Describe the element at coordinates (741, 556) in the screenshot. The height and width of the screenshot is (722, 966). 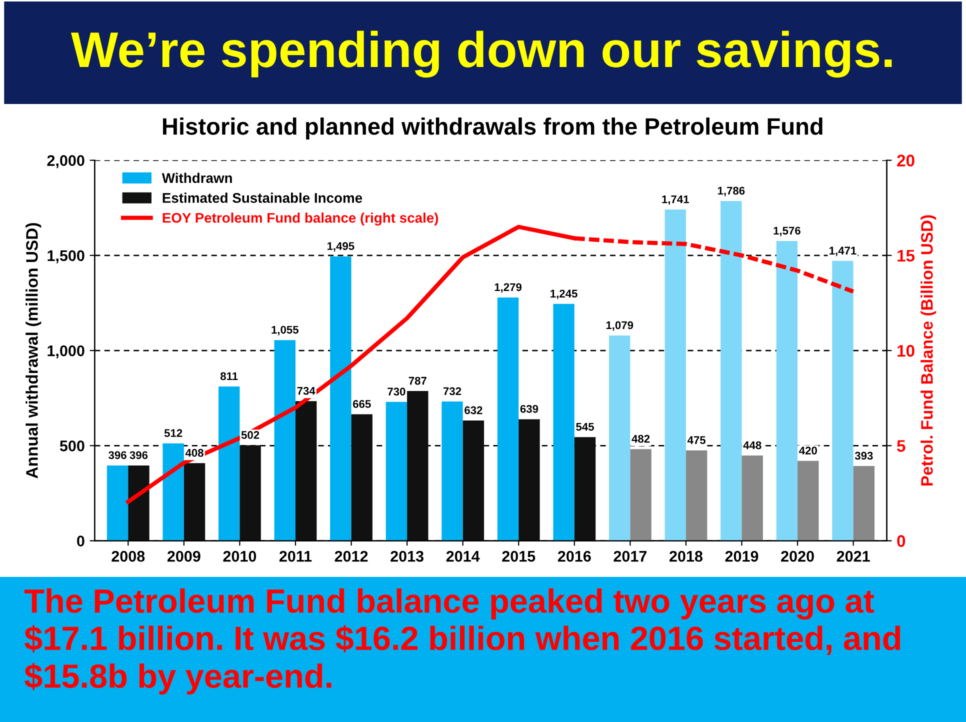
I see `x-tick-label: 2019` at that location.